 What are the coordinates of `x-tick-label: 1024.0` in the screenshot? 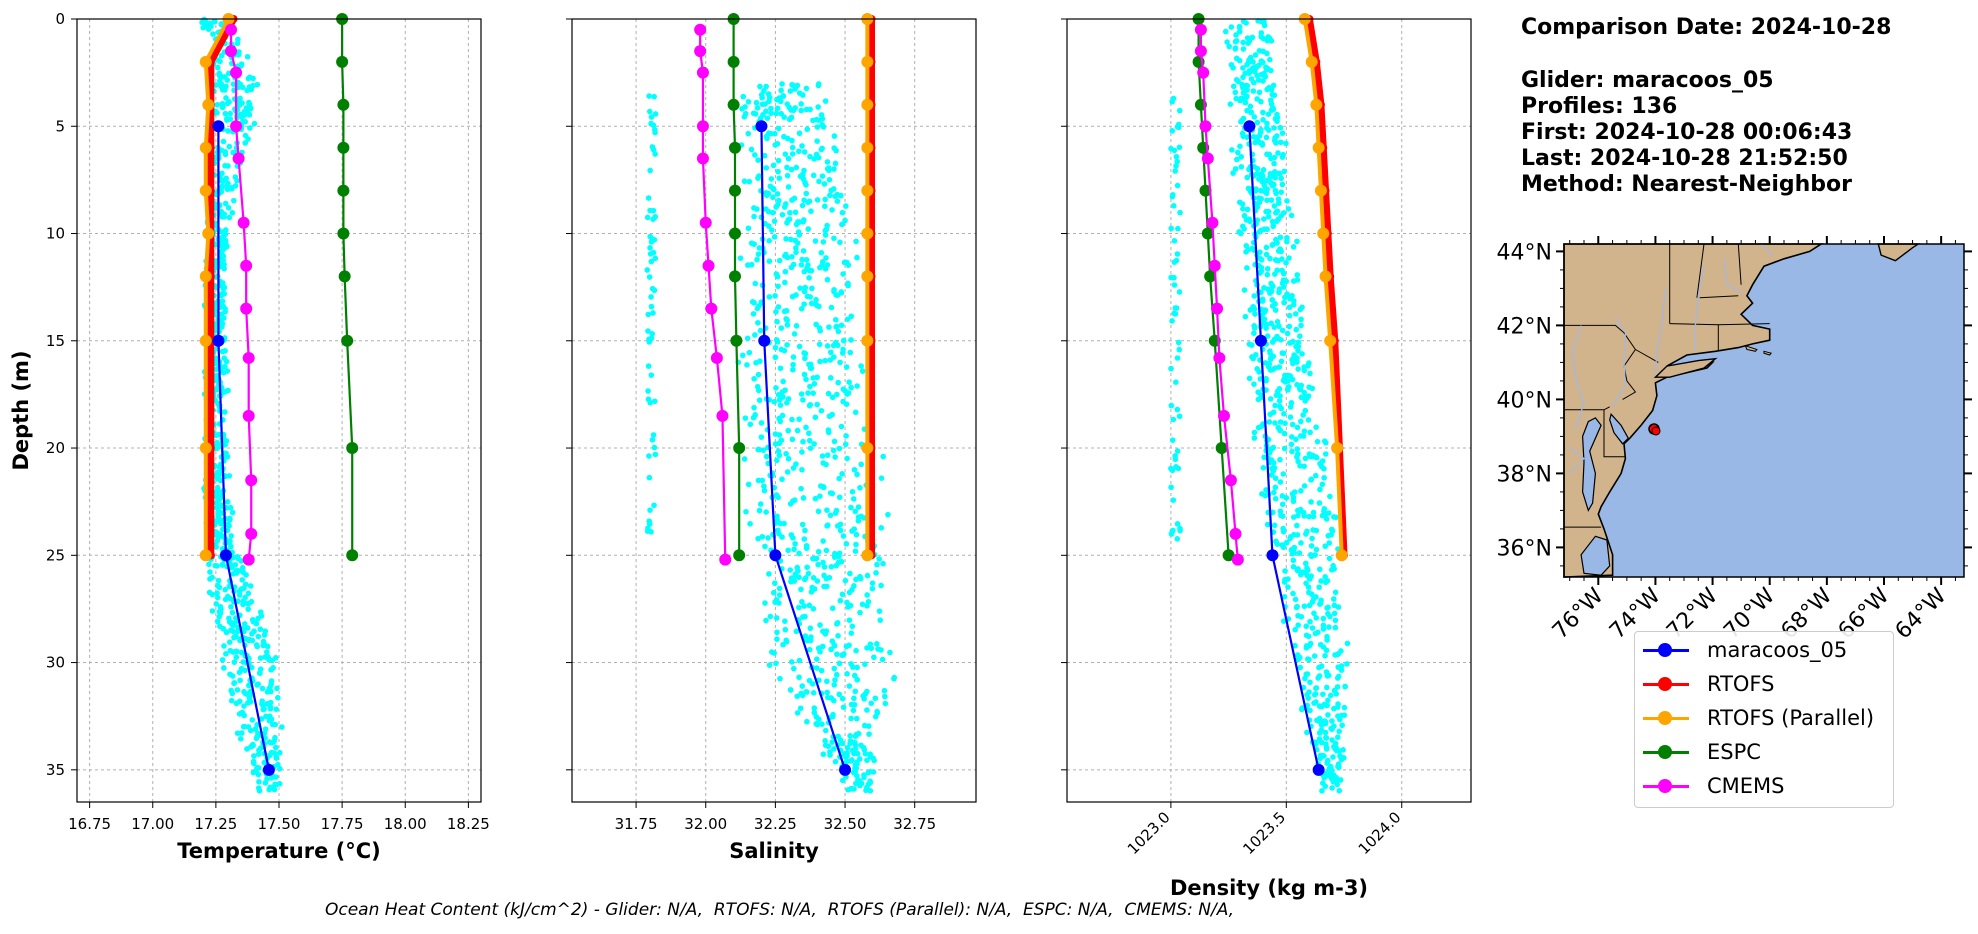 It's located at (1380, 833).